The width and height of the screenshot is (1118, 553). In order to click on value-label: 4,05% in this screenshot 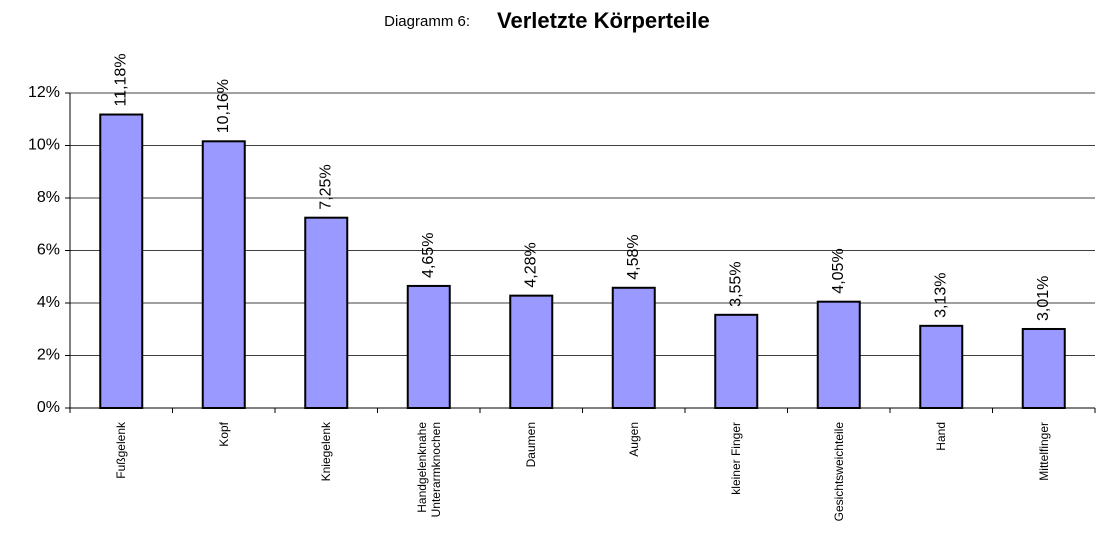, I will do `click(838, 270)`.